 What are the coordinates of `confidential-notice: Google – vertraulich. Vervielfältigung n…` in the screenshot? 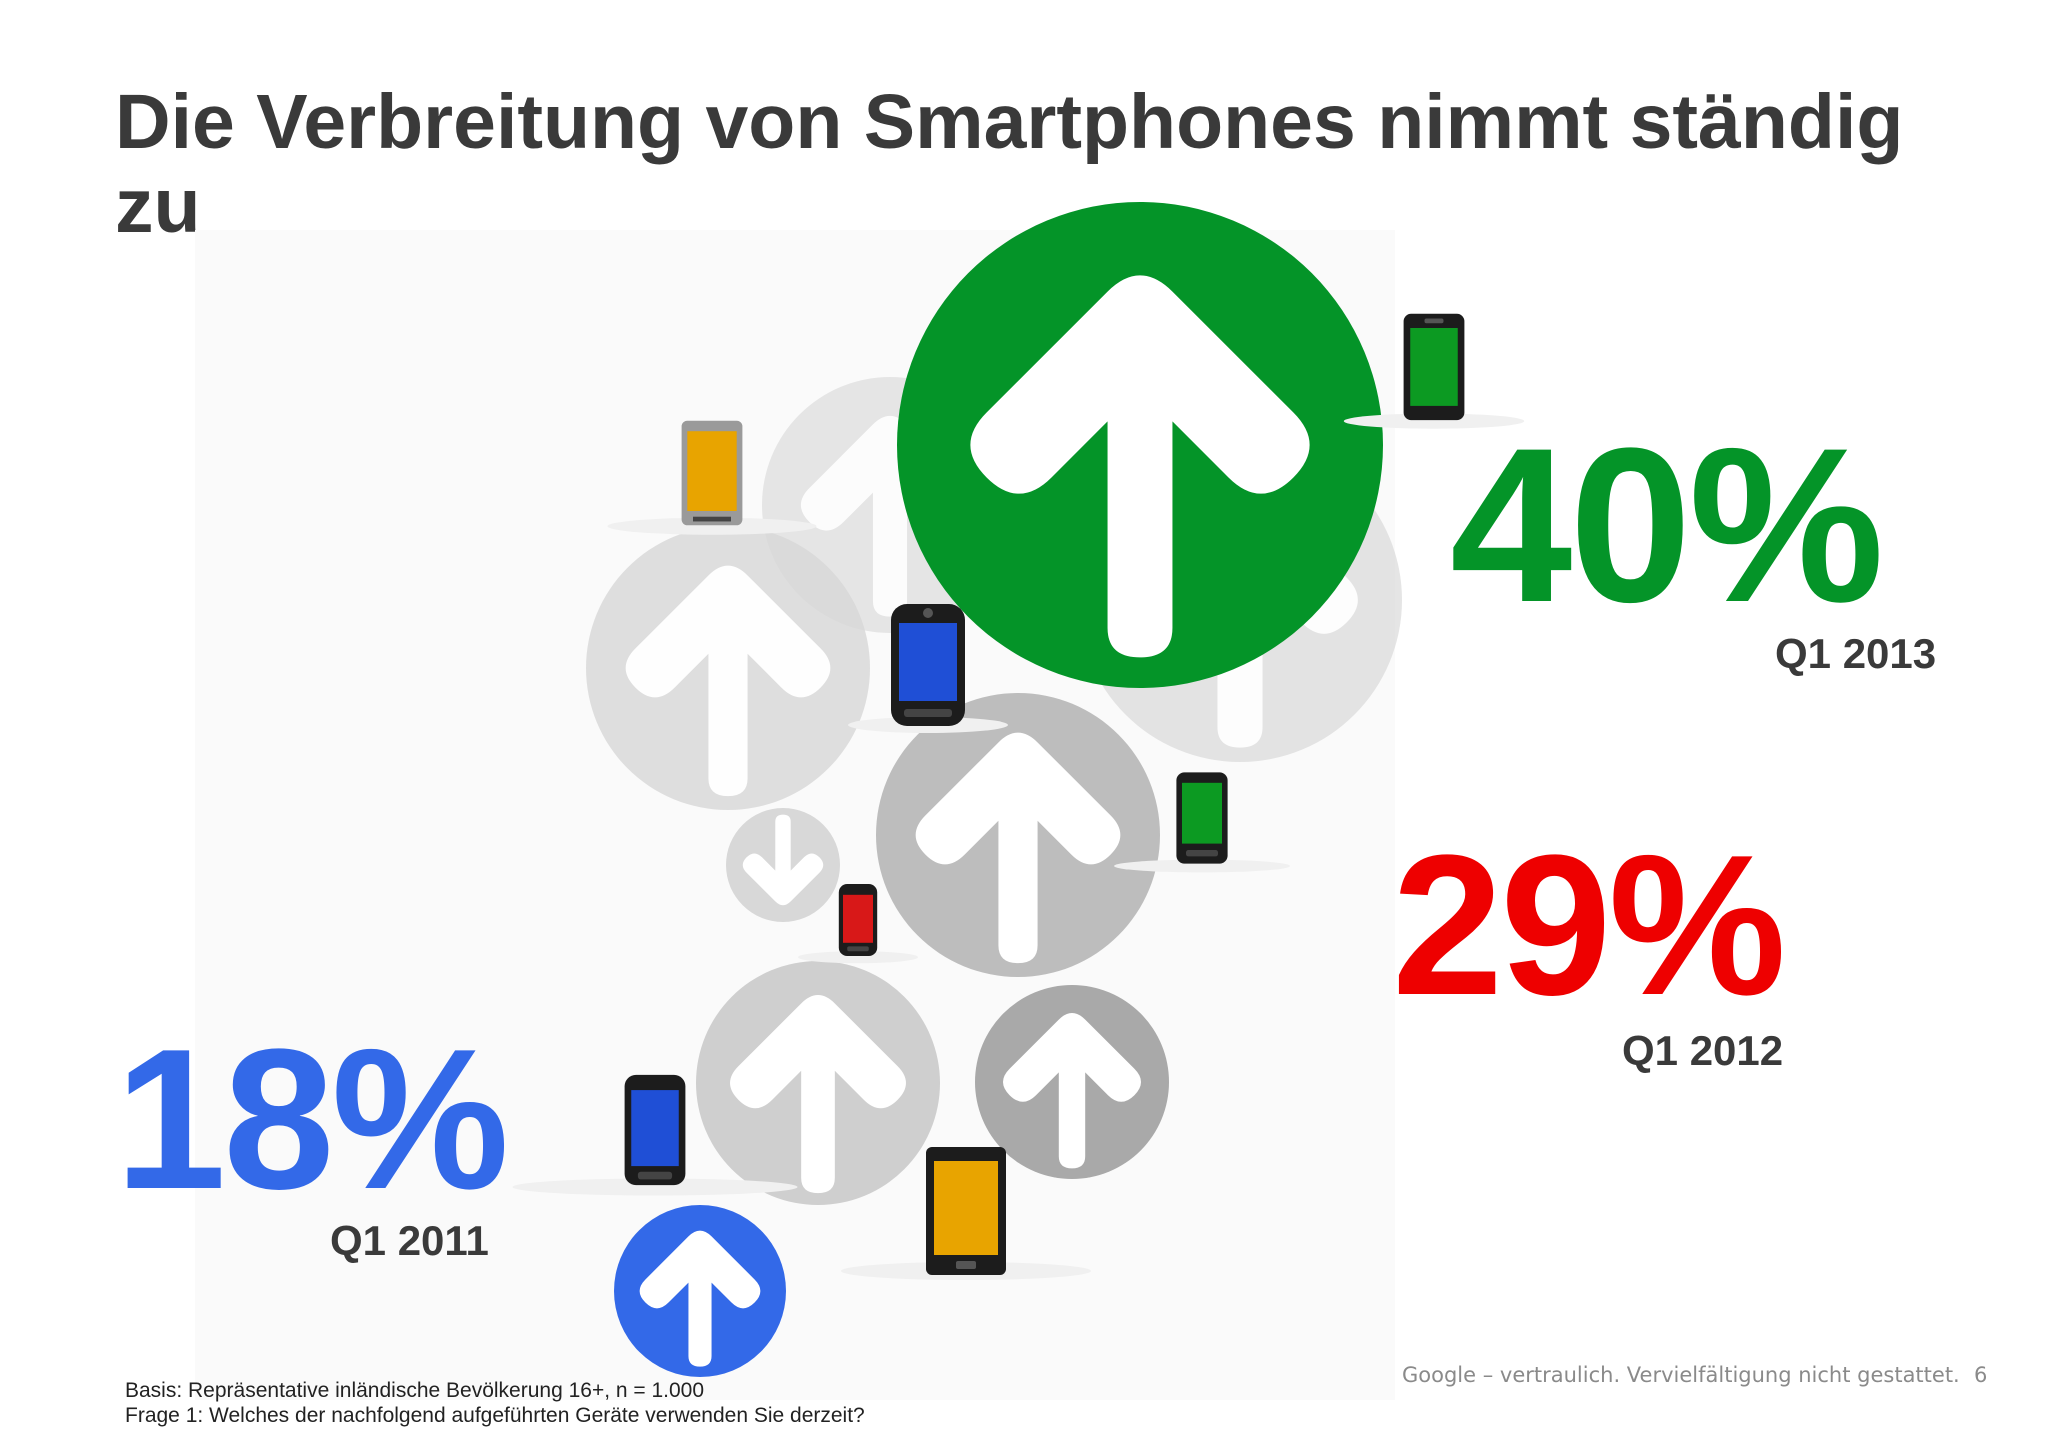 It's located at (1681, 1375).